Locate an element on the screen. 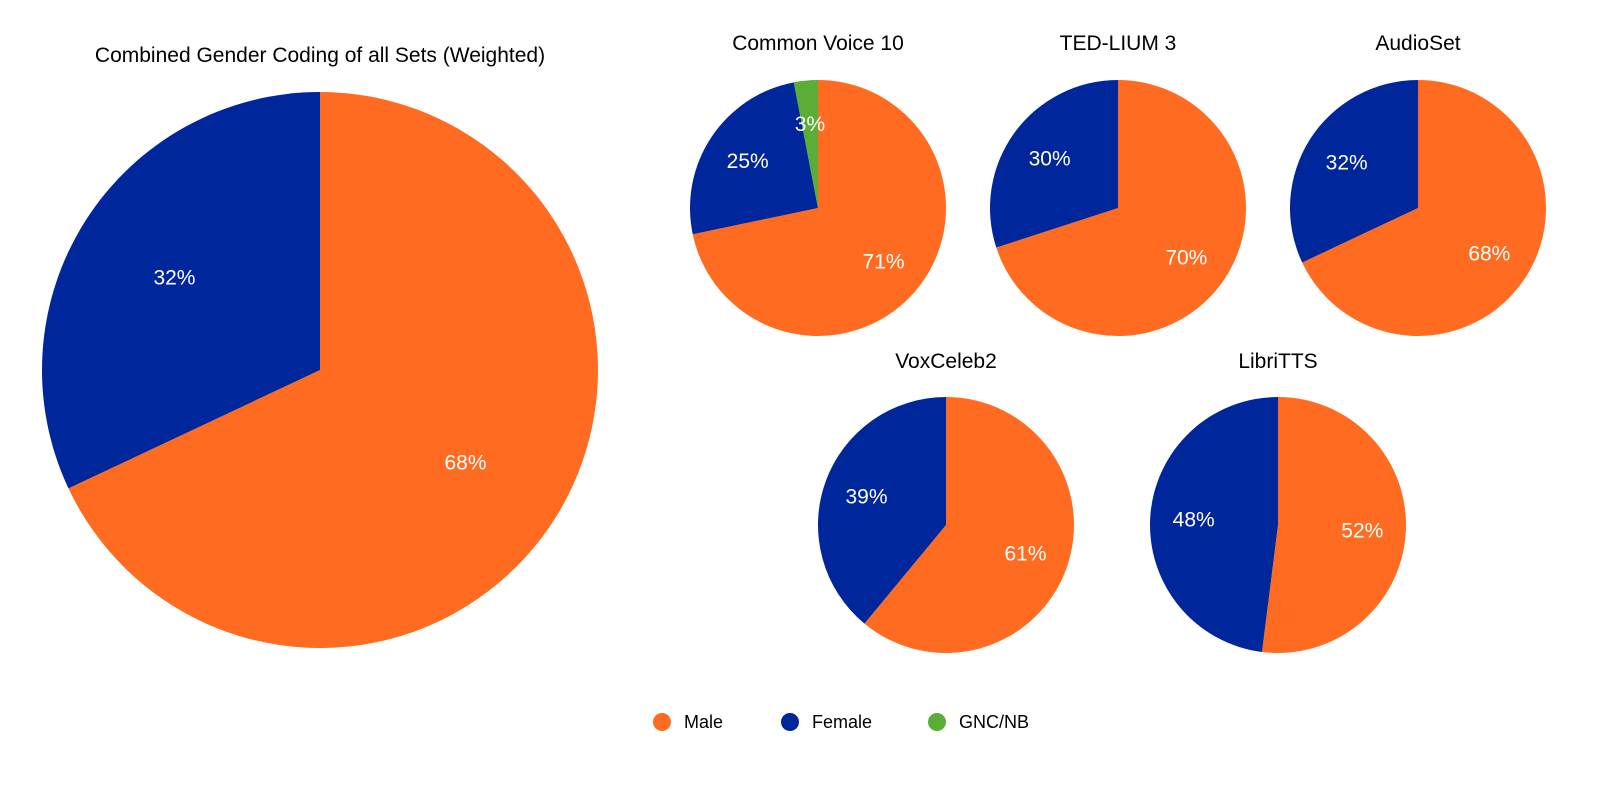 This screenshot has height=786, width=1600. pie-title: VoxCeleb2 is located at coordinates (946, 361).